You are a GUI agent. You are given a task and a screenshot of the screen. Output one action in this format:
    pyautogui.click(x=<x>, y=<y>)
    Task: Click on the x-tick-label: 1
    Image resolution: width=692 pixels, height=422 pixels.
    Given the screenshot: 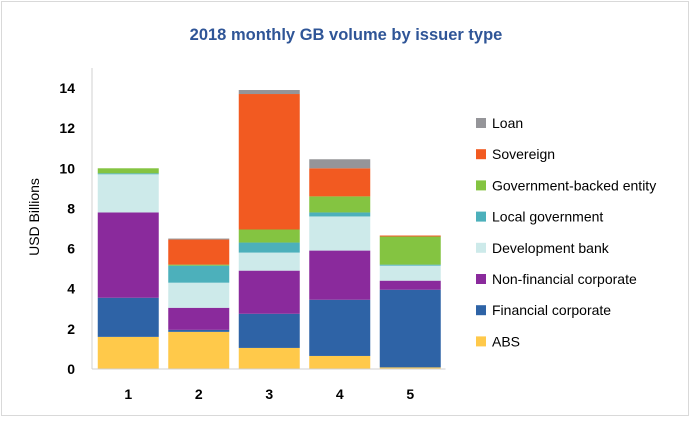 What is the action you would take?
    pyautogui.click(x=128, y=394)
    